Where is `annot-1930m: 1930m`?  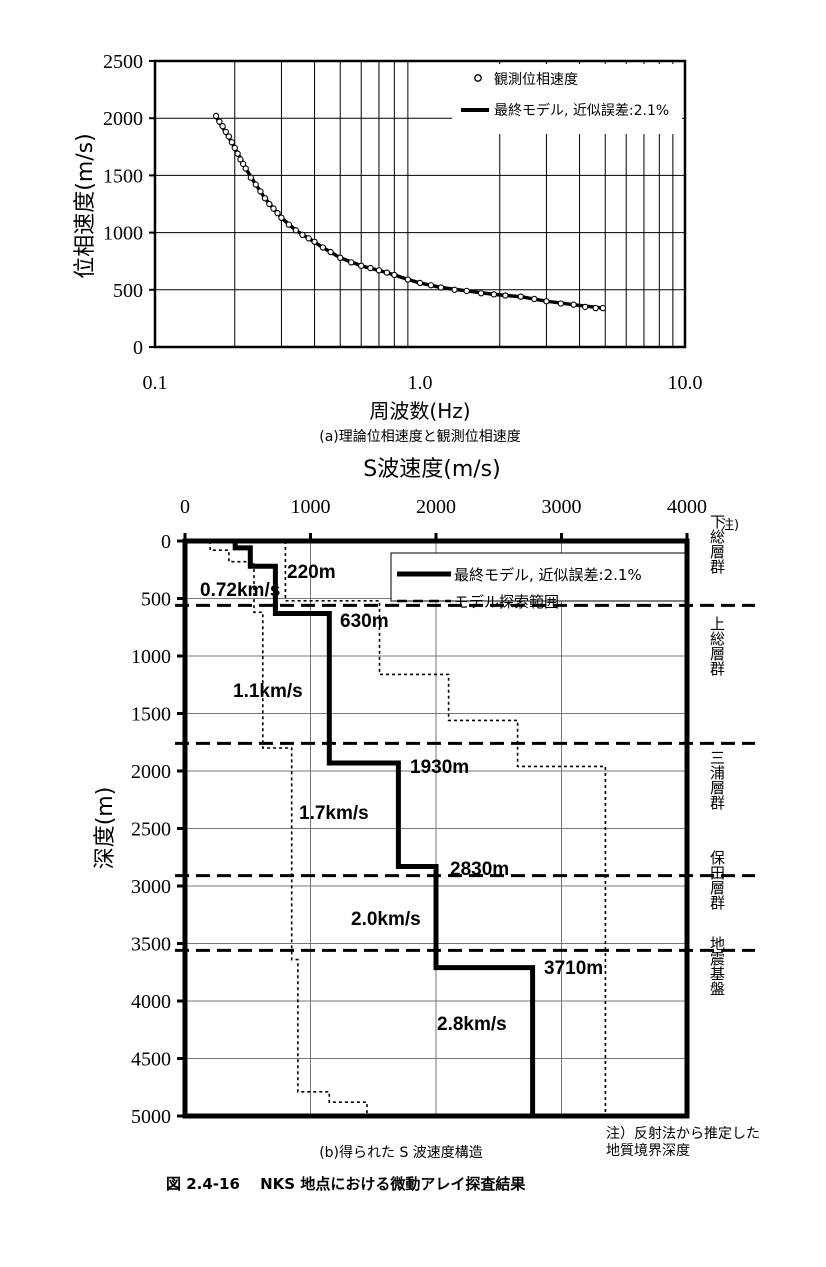
annot-1930m: 1930m is located at coordinates (439, 767).